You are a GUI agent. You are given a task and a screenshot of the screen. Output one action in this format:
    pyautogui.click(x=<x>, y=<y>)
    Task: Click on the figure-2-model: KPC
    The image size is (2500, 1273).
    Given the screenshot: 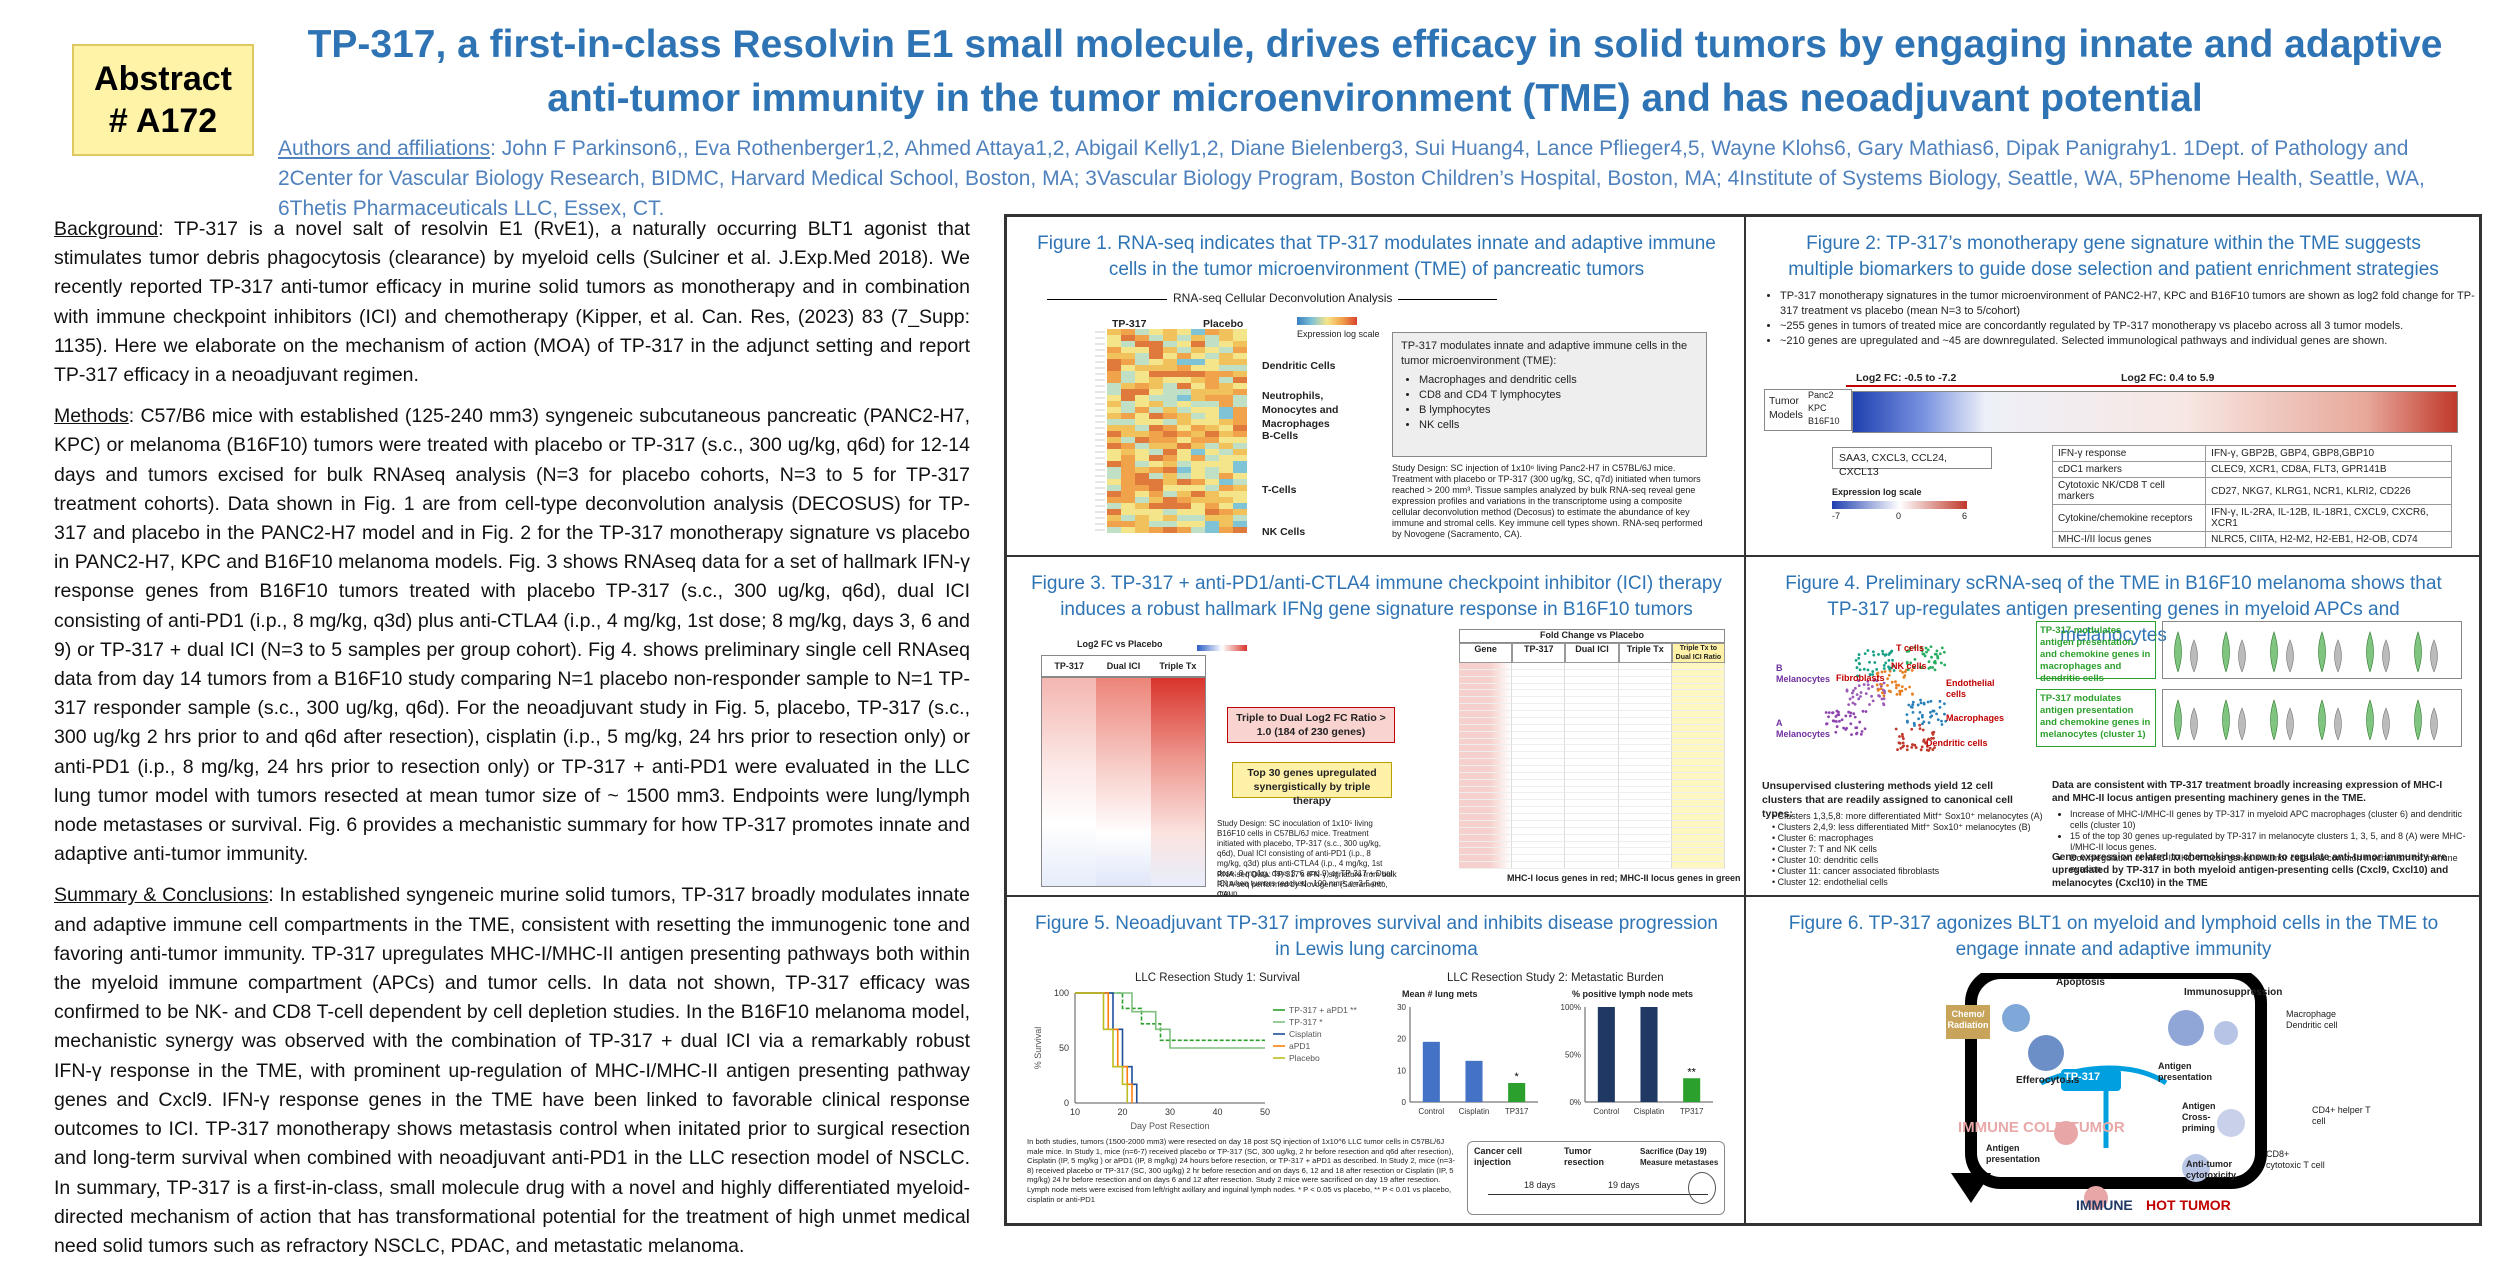 What is the action you would take?
    pyautogui.click(x=1817, y=408)
    